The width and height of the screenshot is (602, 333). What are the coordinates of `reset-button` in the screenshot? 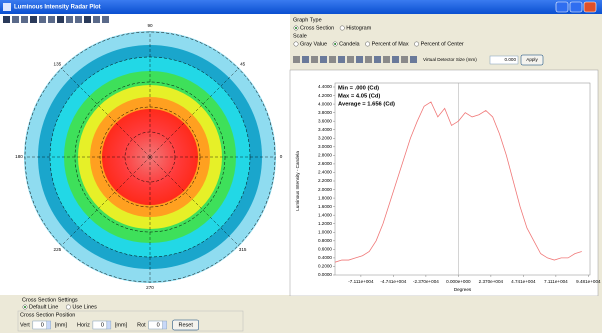 It's located at (185, 325).